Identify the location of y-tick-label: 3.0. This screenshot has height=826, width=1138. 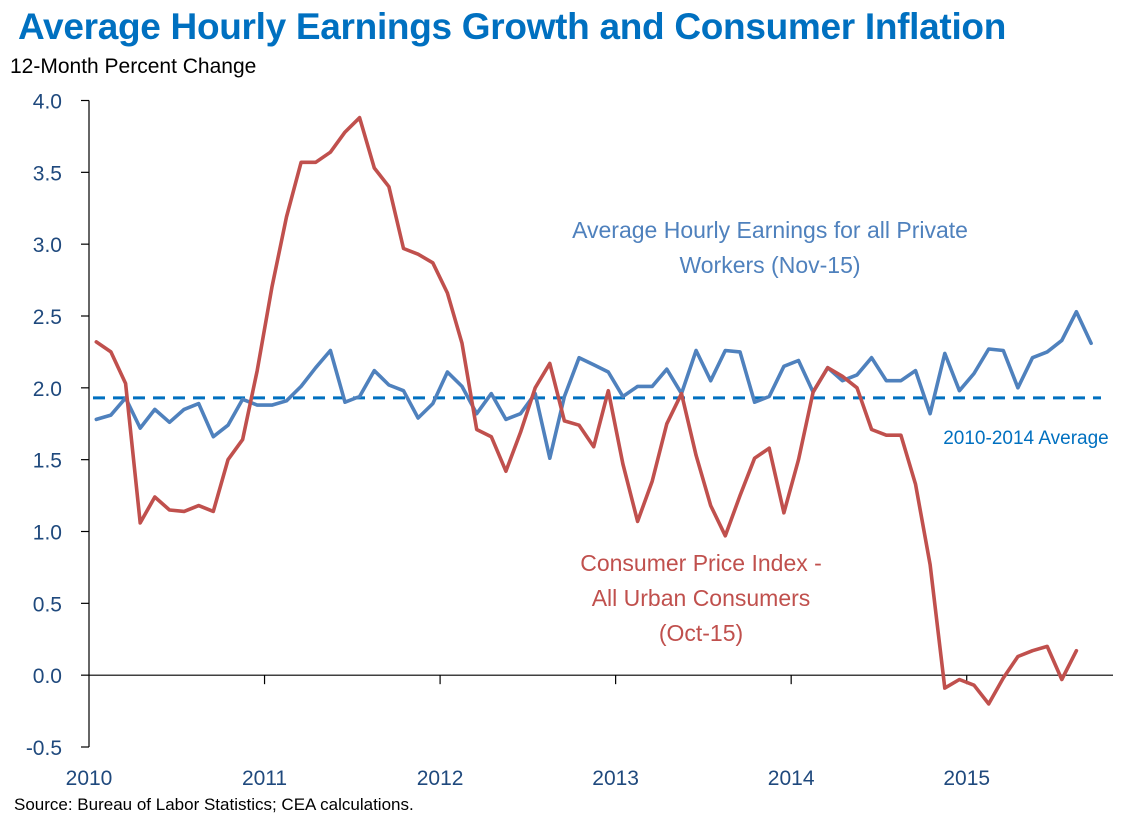
(47, 245).